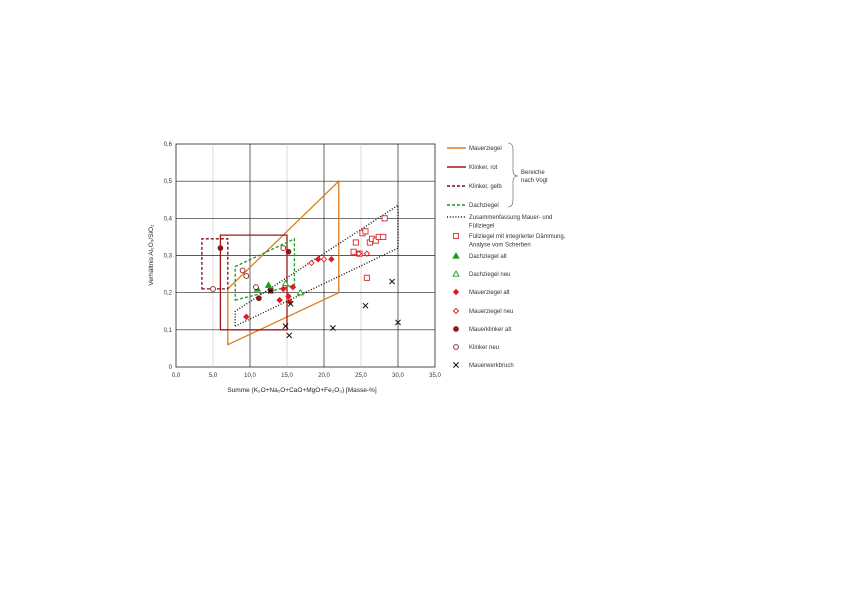 The image size is (842, 595). What do you see at coordinates (168, 294) in the screenshot?
I see `y-tick-label: 0,2` at bounding box center [168, 294].